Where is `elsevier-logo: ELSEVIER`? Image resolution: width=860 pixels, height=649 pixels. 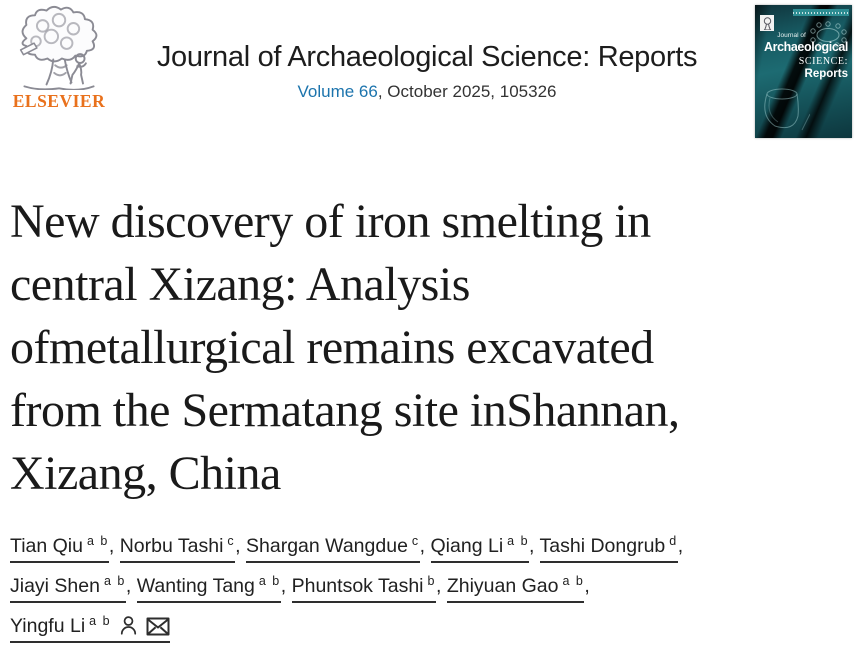 elsevier-logo: ELSEVIER is located at coordinates (59, 58).